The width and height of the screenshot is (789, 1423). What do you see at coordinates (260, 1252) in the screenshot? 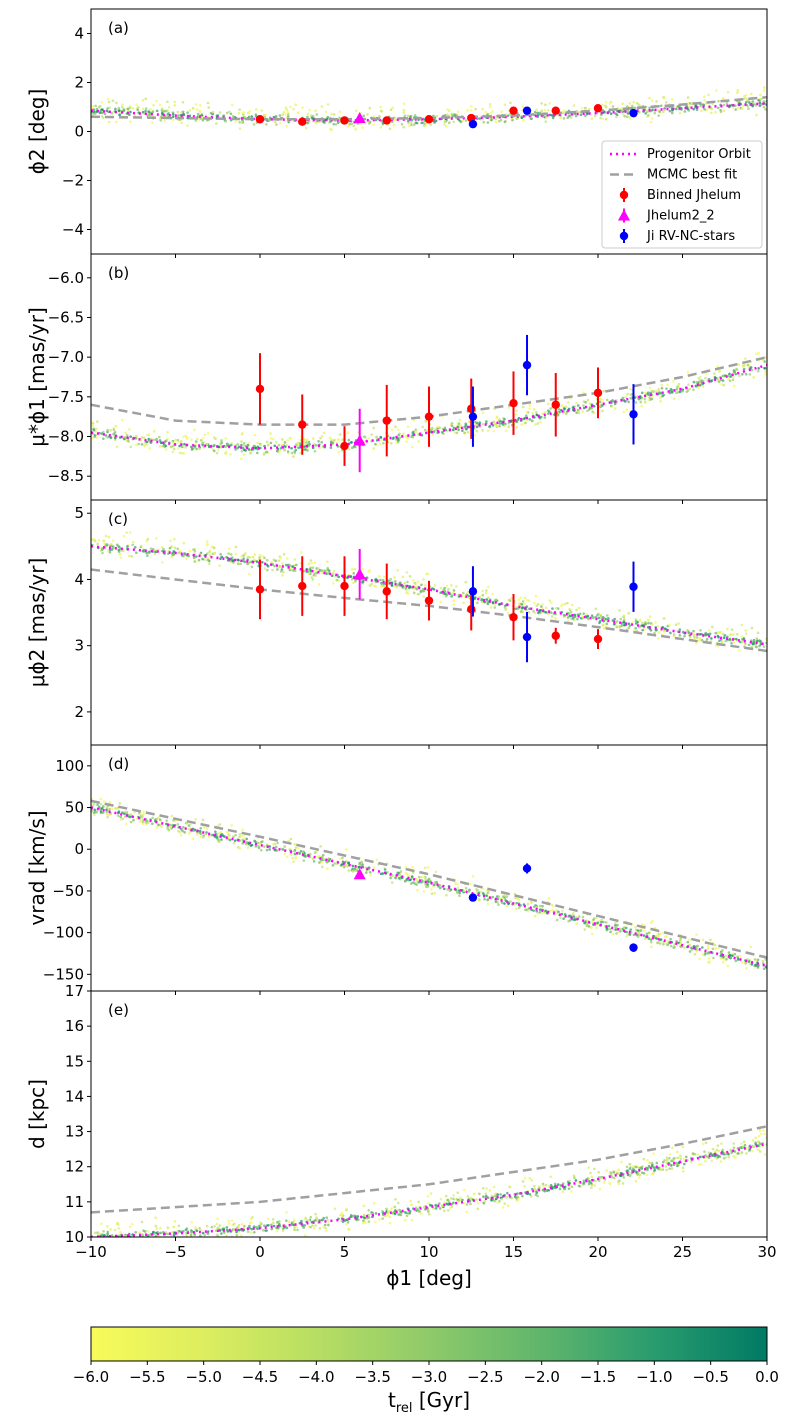
I see `x-tick-label: 0` at bounding box center [260, 1252].